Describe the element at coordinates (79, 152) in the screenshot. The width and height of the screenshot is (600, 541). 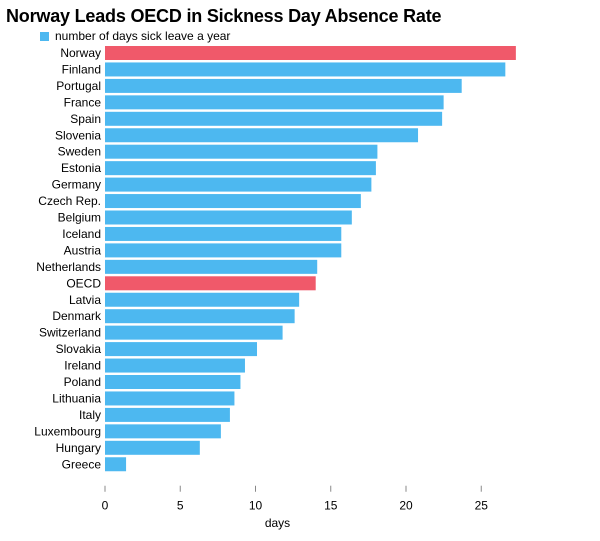
I see `category-label: Sweden` at that location.